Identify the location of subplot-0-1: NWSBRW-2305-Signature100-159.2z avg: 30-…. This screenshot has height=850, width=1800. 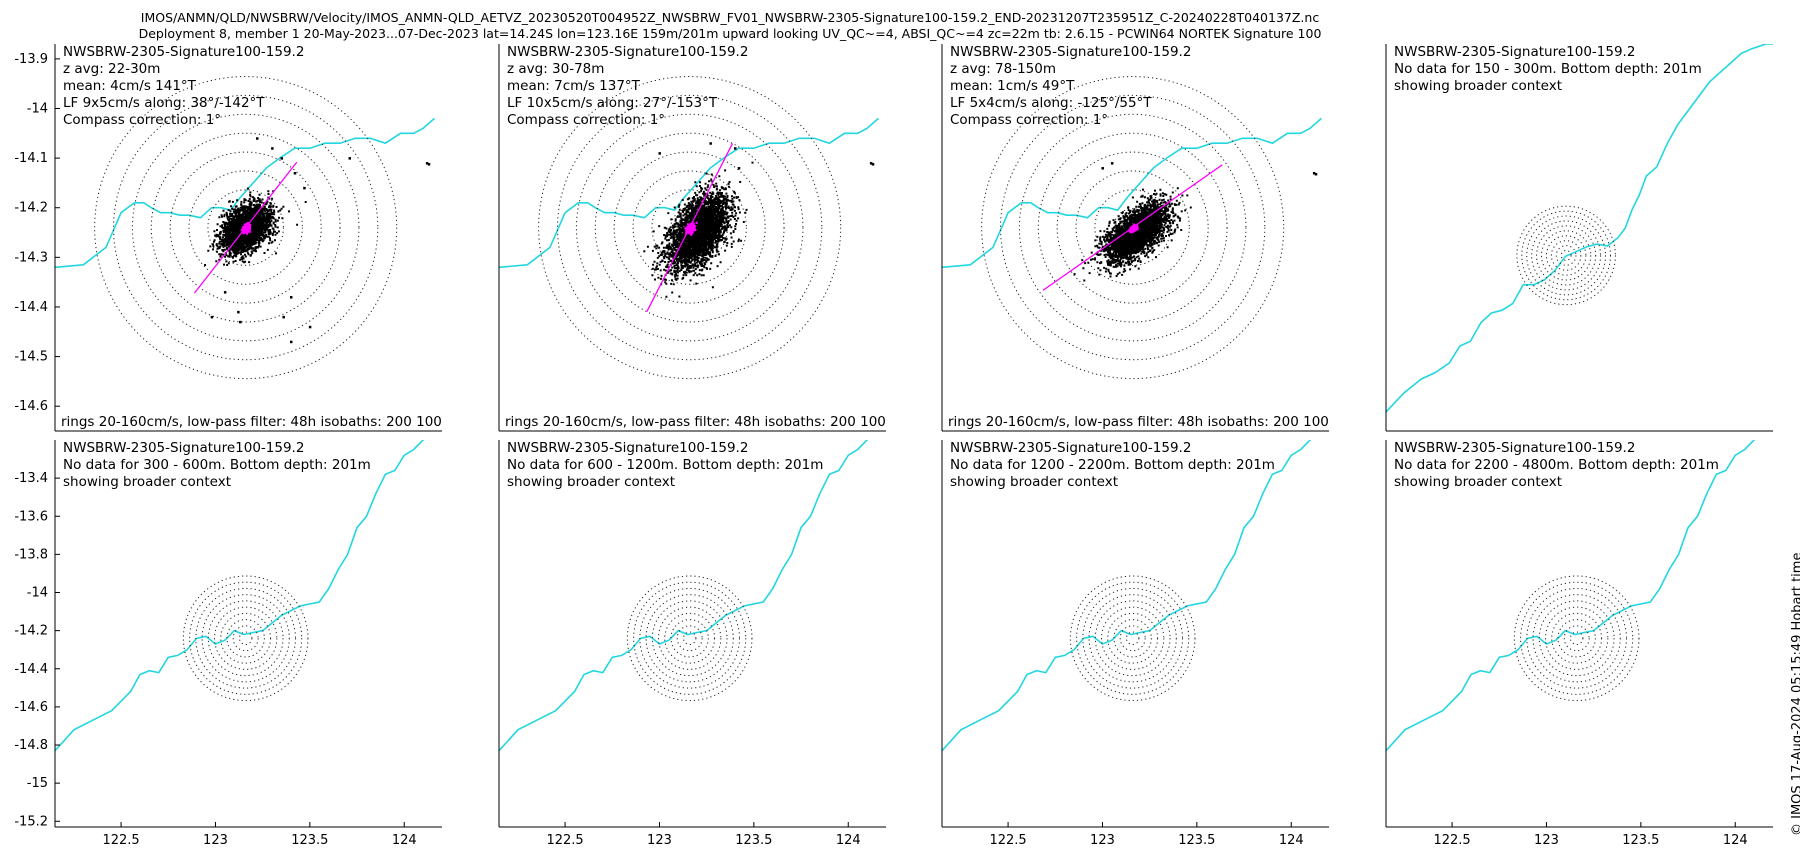
(692, 238).